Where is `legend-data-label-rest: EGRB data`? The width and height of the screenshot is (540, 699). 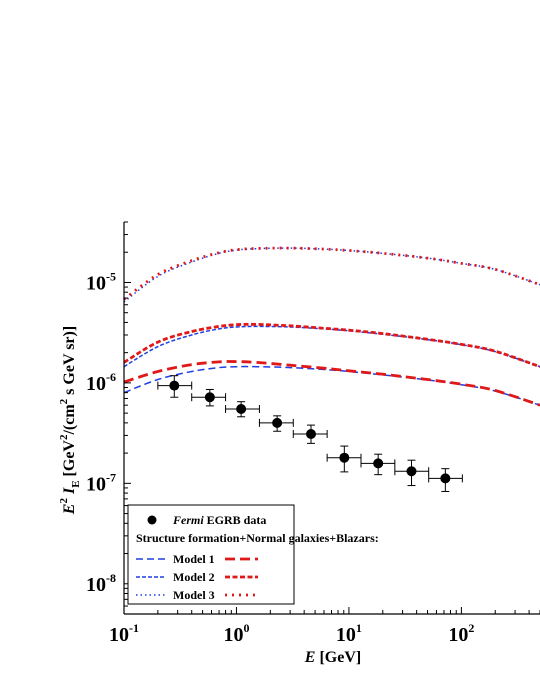
legend-data-label-rest: EGRB data is located at coordinates (235, 520).